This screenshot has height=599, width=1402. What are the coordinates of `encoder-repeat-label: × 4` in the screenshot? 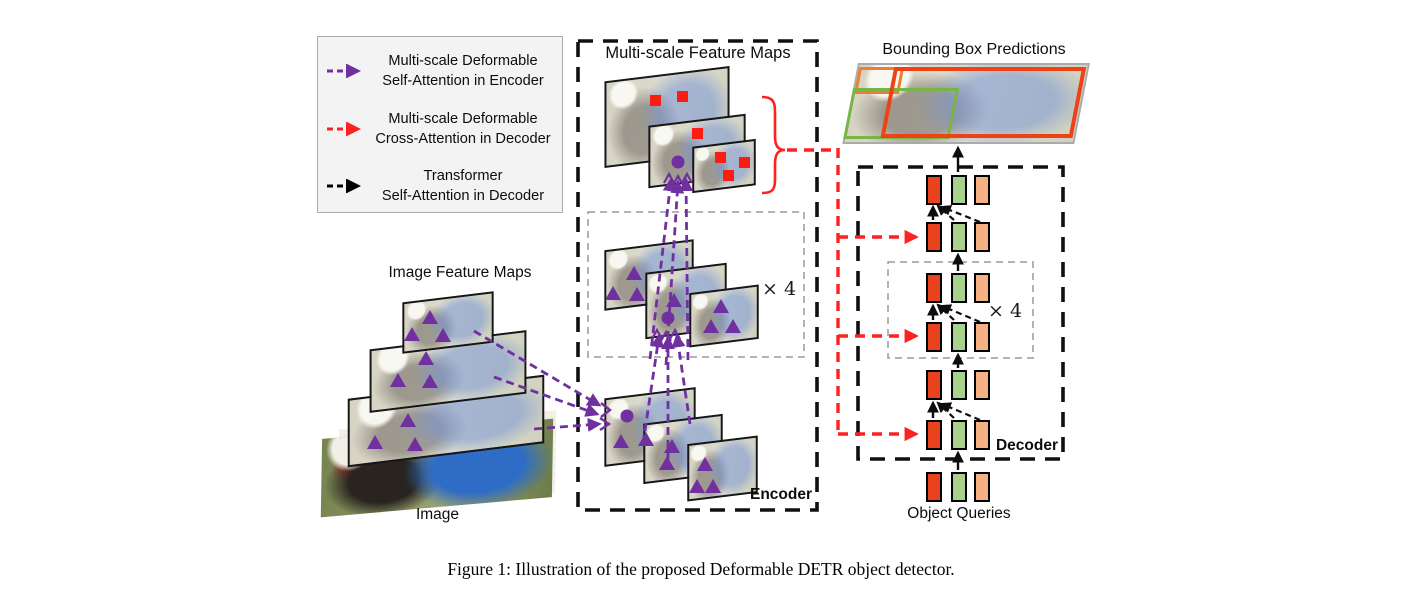 It's located at (779, 289).